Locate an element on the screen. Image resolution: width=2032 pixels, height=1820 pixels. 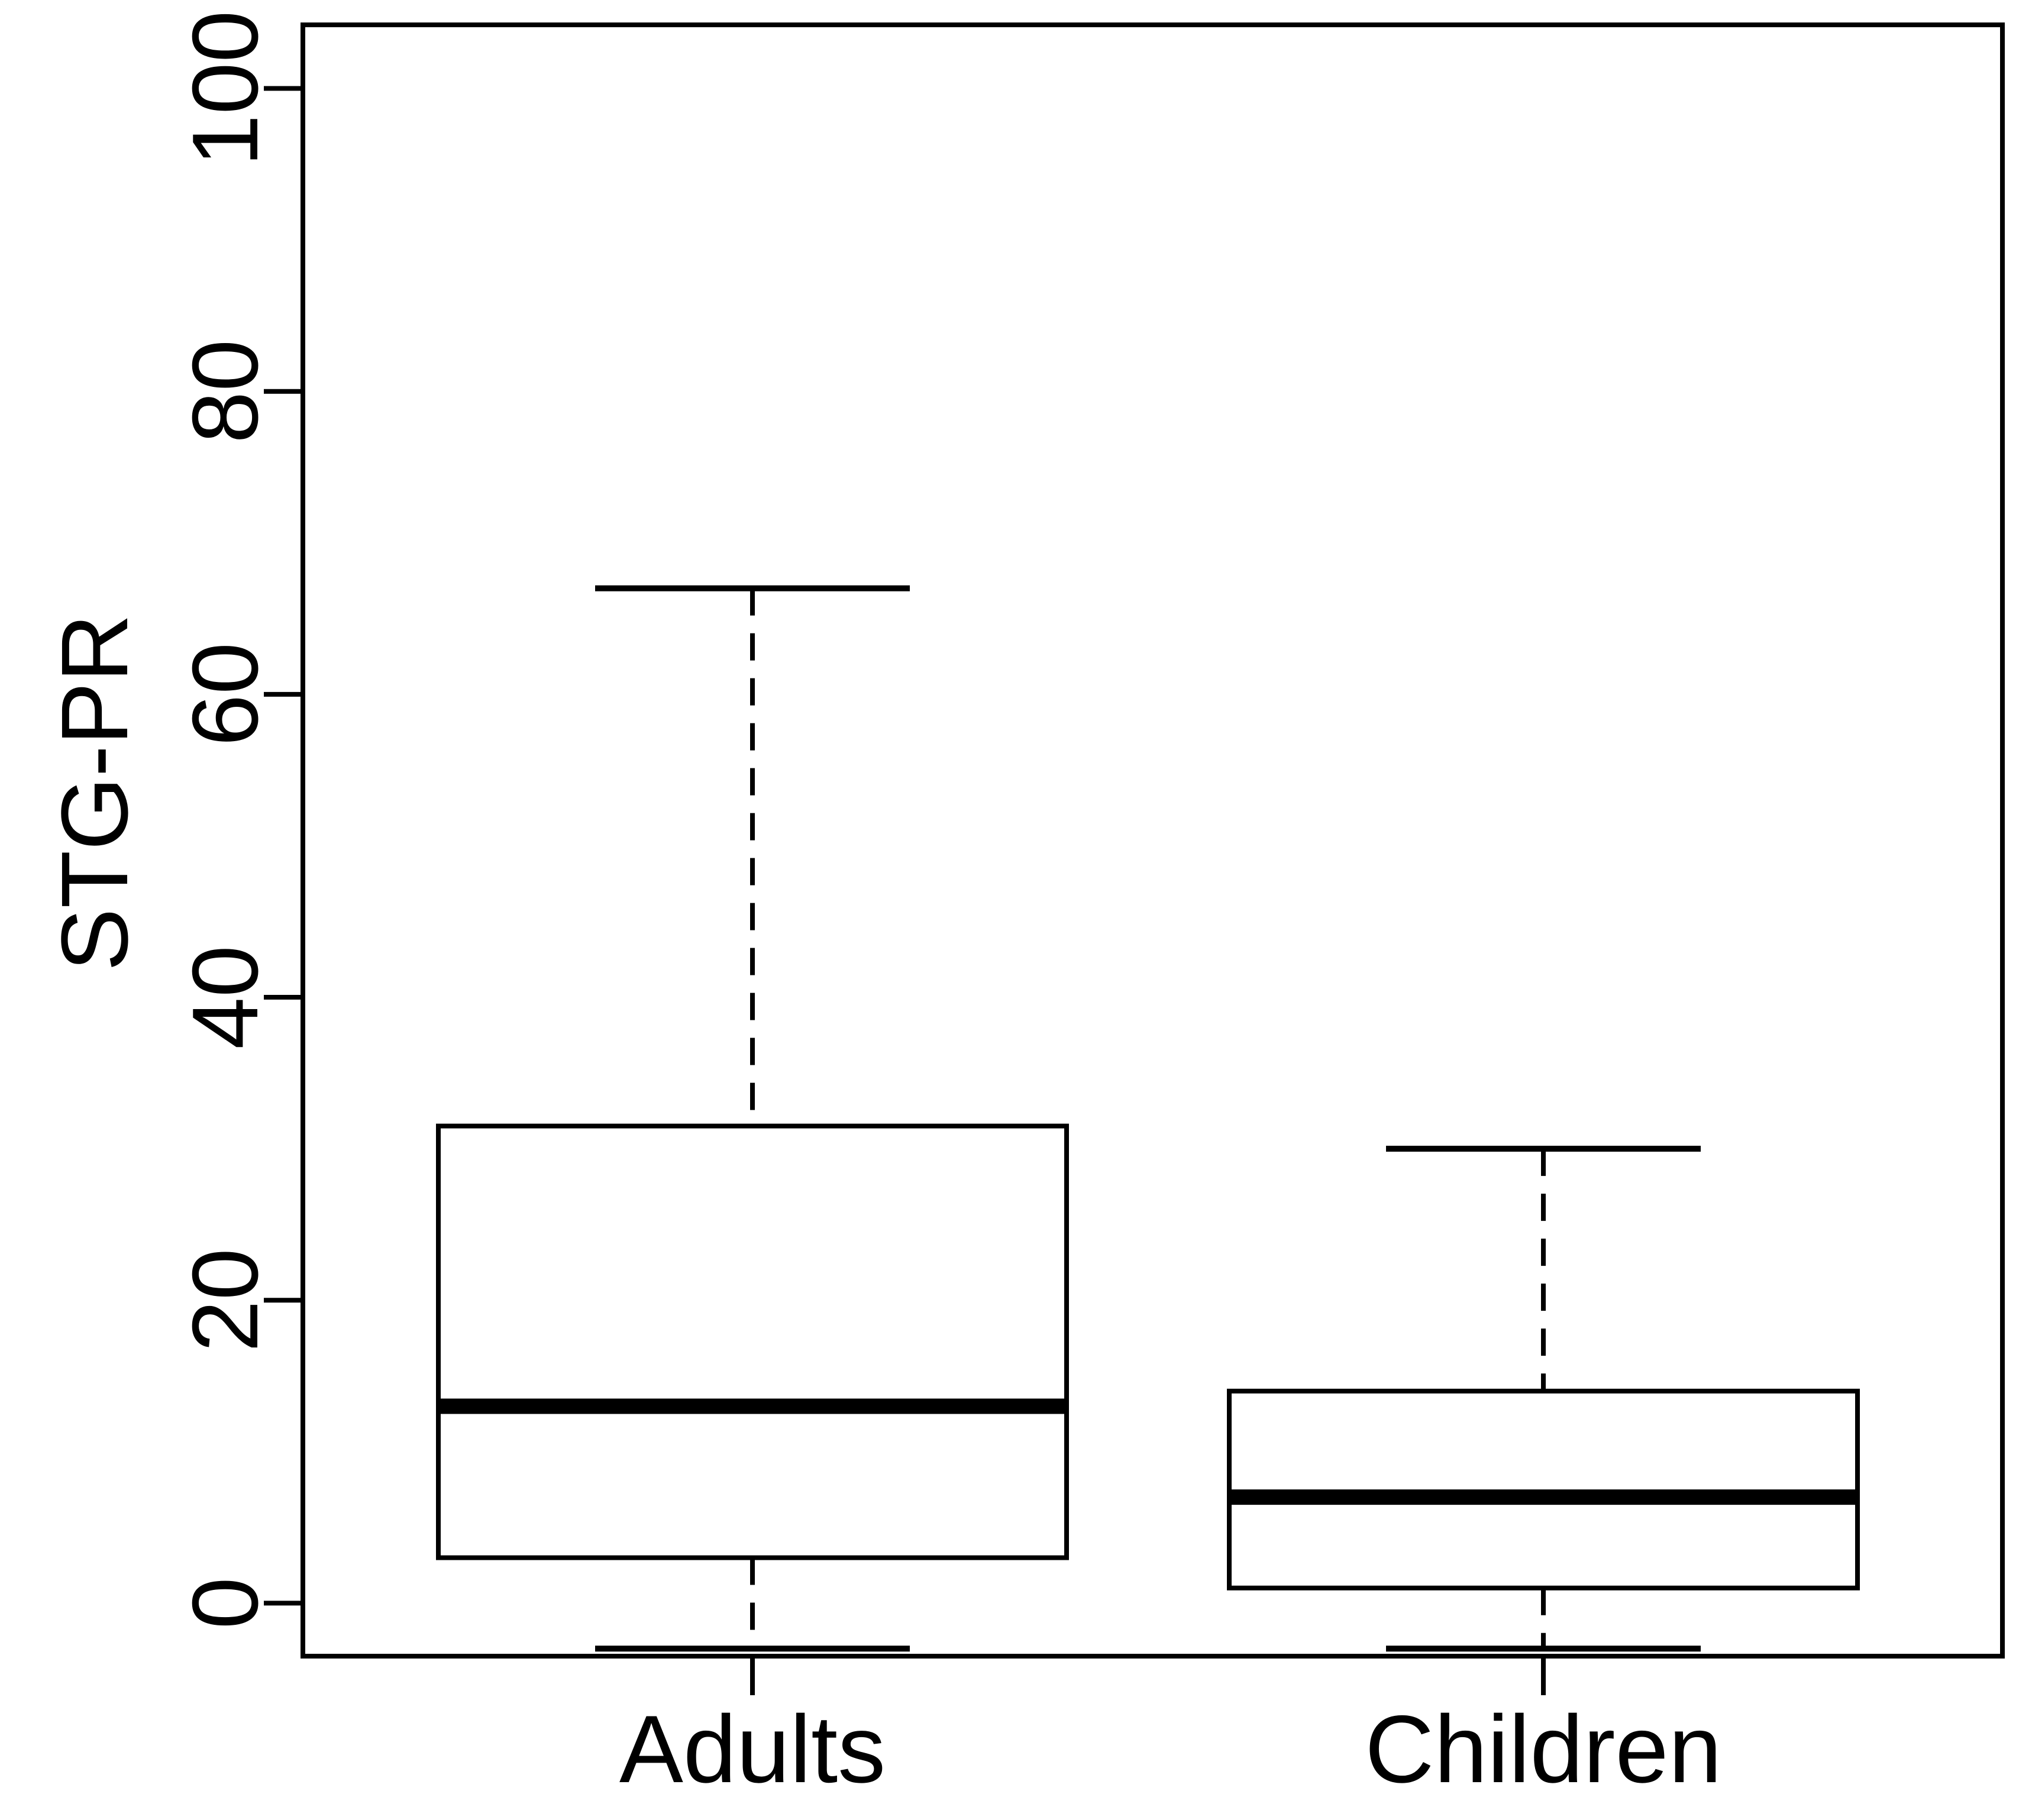
y-axis-tick-label: 100 is located at coordinates (225, 89).